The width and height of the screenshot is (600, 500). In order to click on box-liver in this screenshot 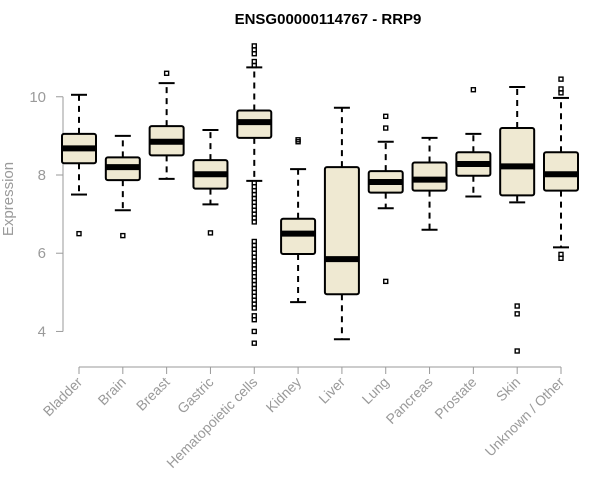, I will do `click(341, 223)`.